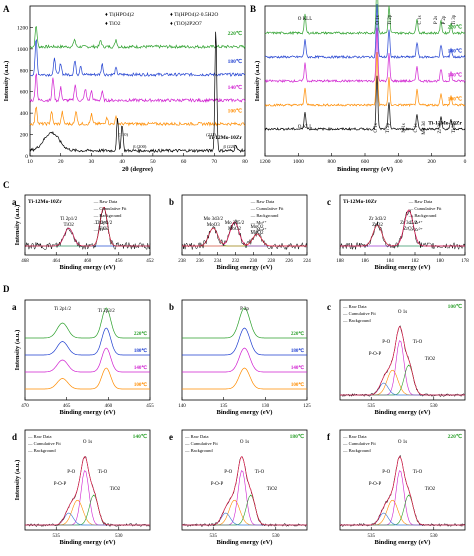 The width and height of the screenshot is (474, 556). Describe the element at coordinates (257, 81) in the screenshot. I see `y-axis-label: Intensity (a.u.)` at that location.